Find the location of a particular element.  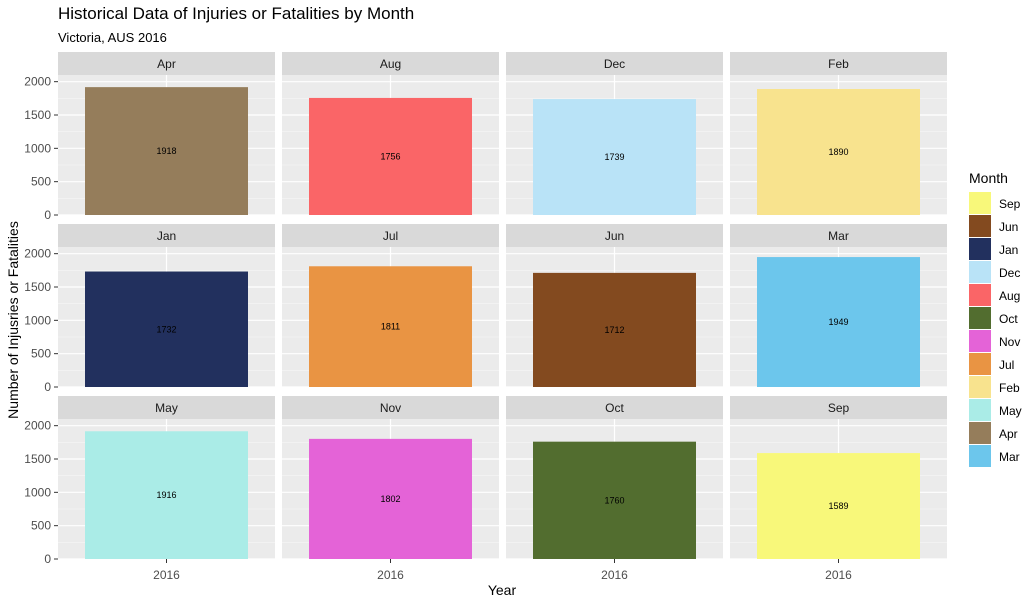

x-axis-title: Year is located at coordinates (502, 590).